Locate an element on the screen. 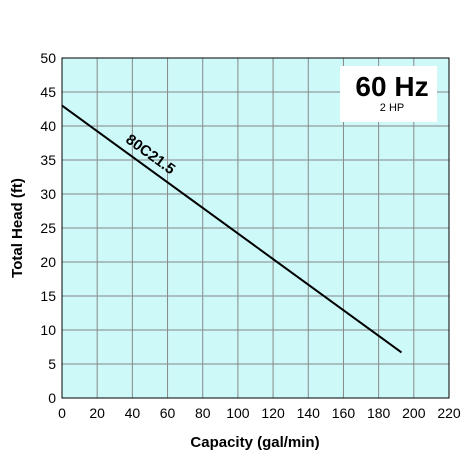 Image resolution: width=475 pixels, height=475 pixels. x-tick-label: 20 is located at coordinates (97, 413).